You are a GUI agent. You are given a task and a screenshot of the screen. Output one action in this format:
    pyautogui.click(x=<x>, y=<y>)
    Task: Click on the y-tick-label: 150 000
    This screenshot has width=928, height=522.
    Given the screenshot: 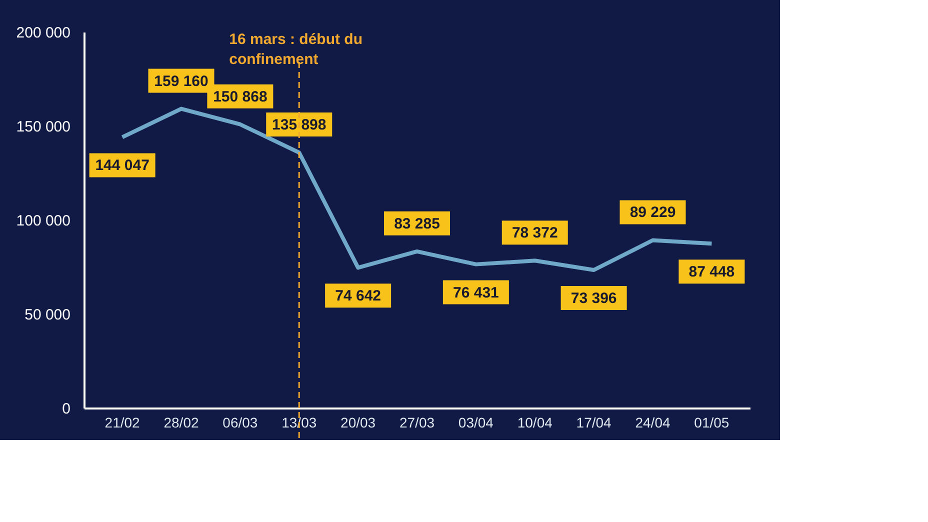 What is the action you would take?
    pyautogui.click(x=43, y=127)
    